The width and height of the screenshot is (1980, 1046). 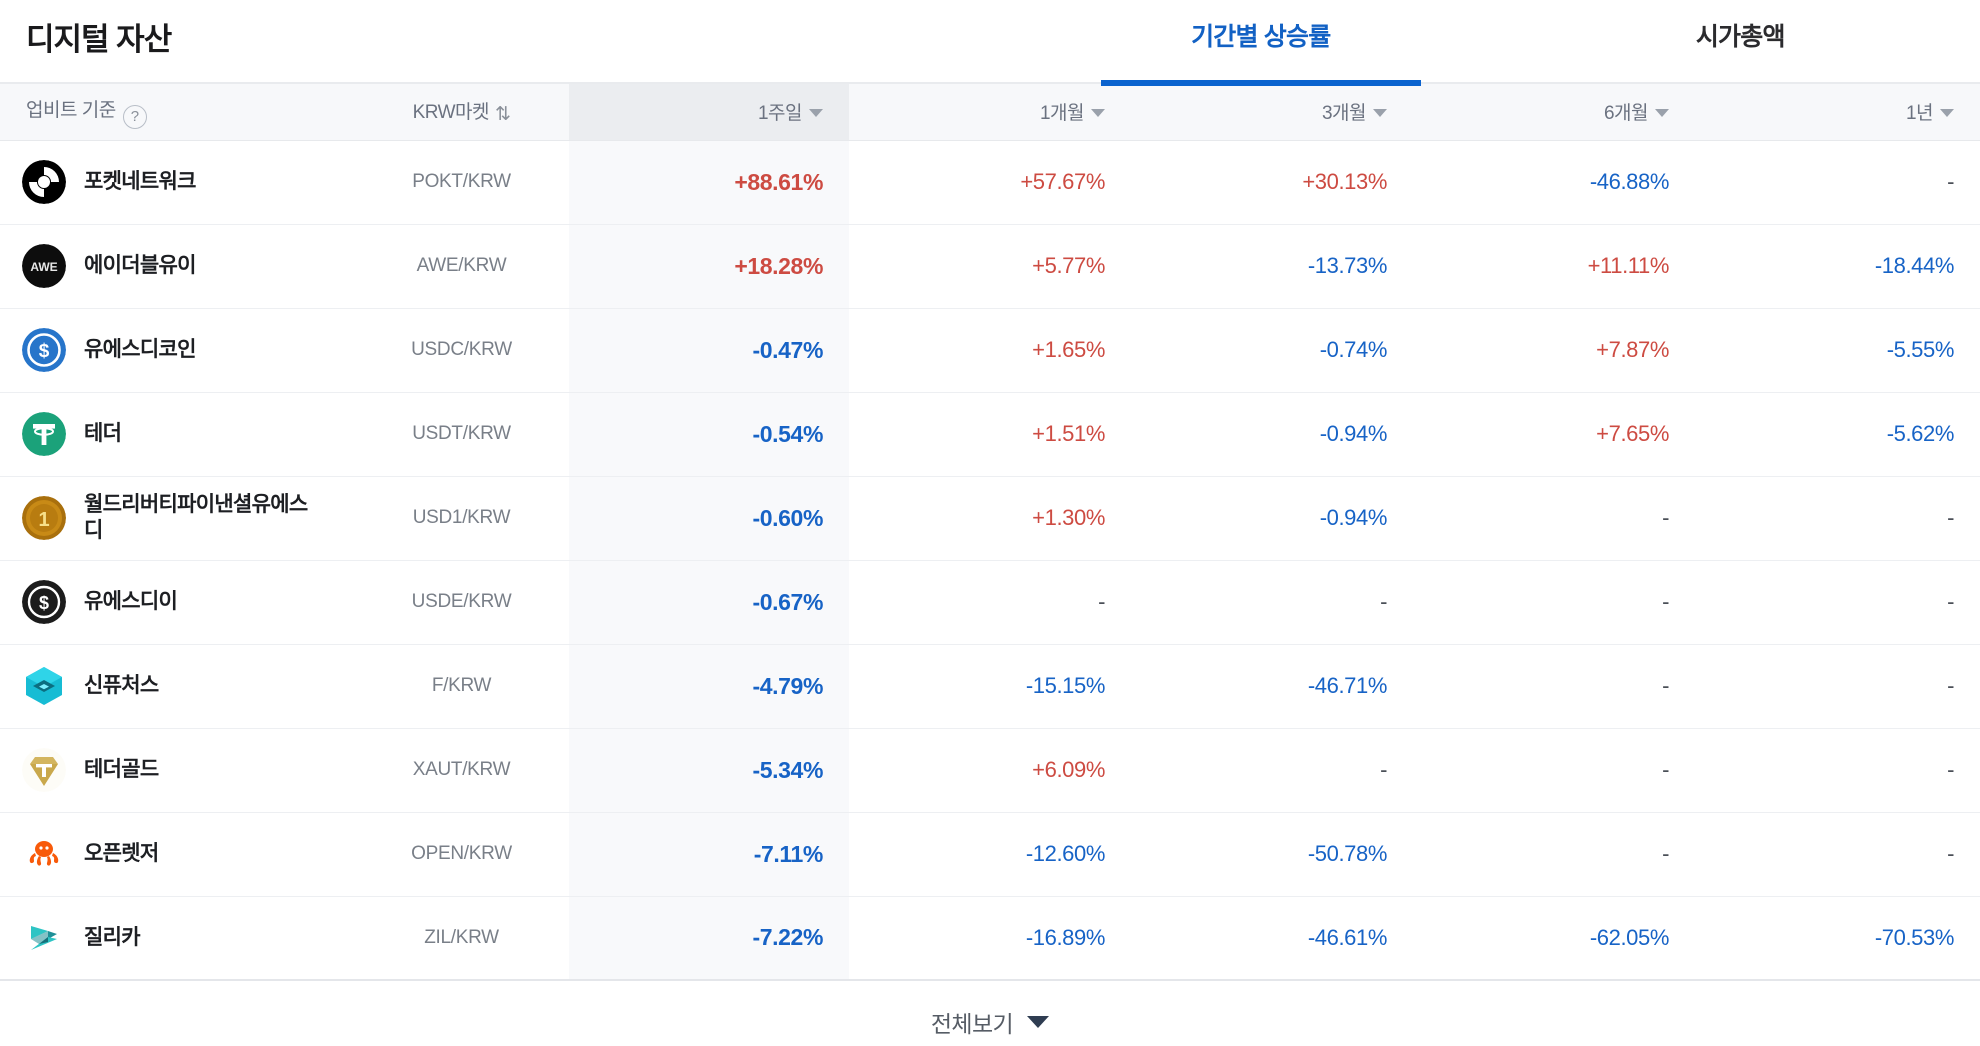 I want to click on column-header-market: KRW마켓 ⇅, so click(x=461, y=112).